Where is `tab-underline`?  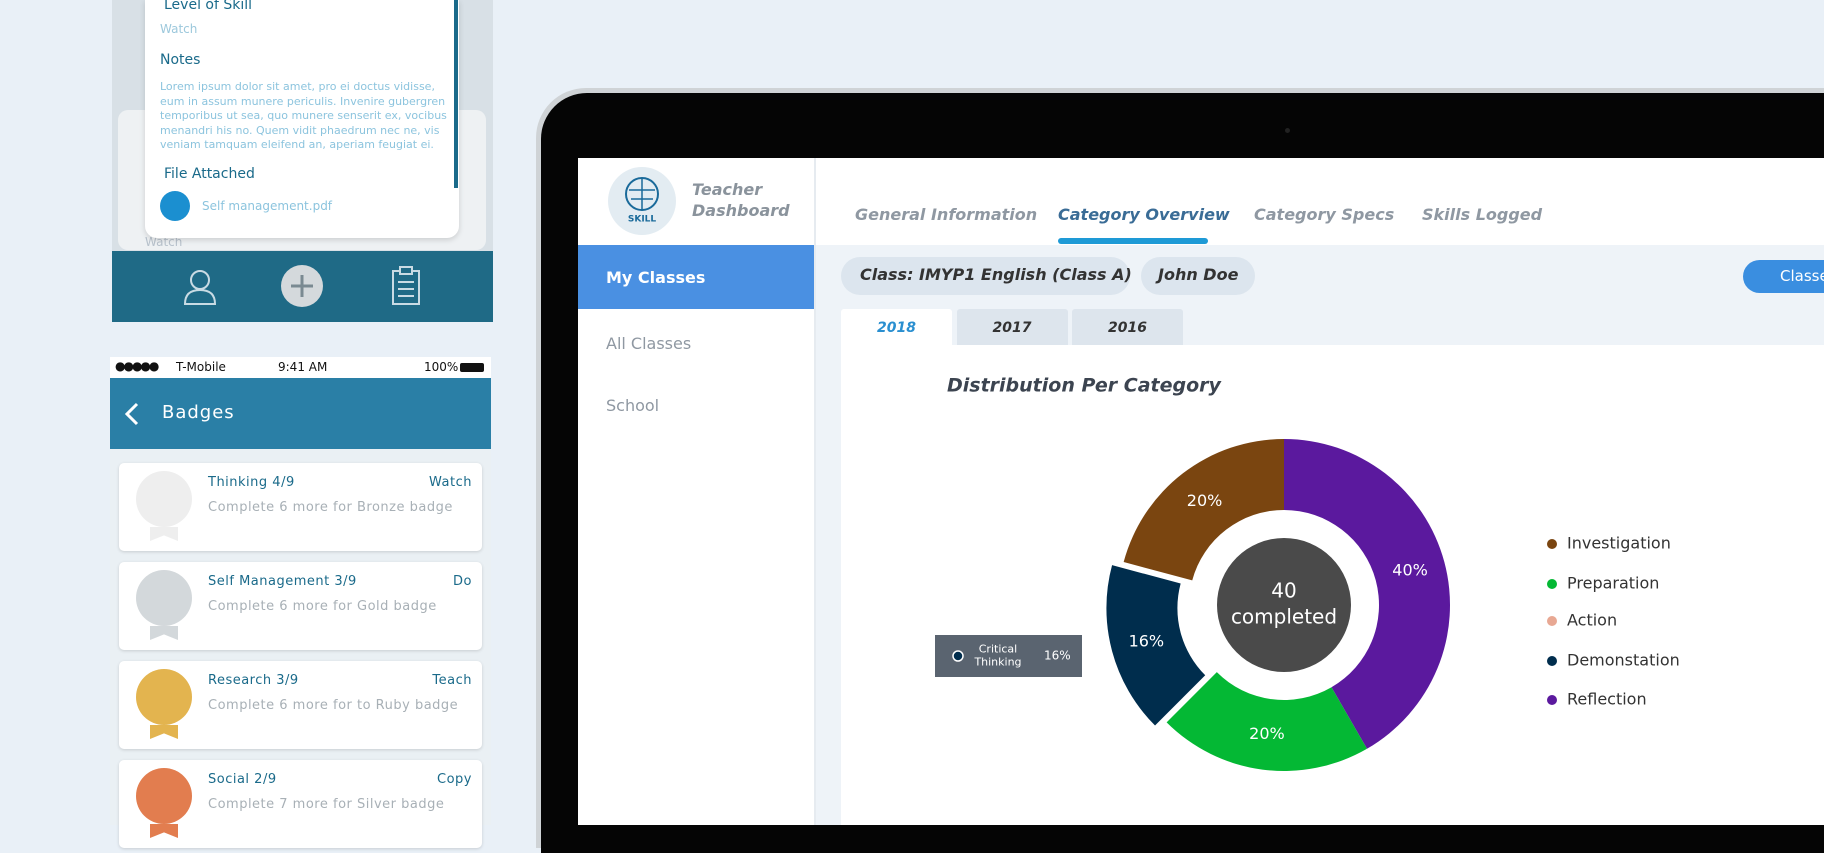
tab-underline is located at coordinates (1133, 241).